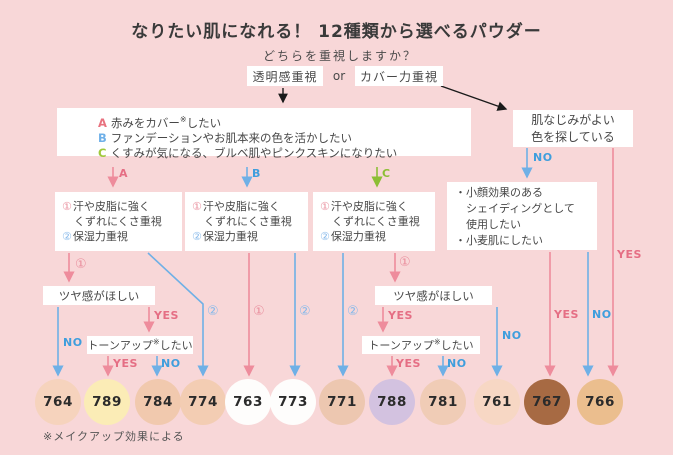 The height and width of the screenshot is (455, 673). I want to click on powder-number: 784, so click(158, 402).